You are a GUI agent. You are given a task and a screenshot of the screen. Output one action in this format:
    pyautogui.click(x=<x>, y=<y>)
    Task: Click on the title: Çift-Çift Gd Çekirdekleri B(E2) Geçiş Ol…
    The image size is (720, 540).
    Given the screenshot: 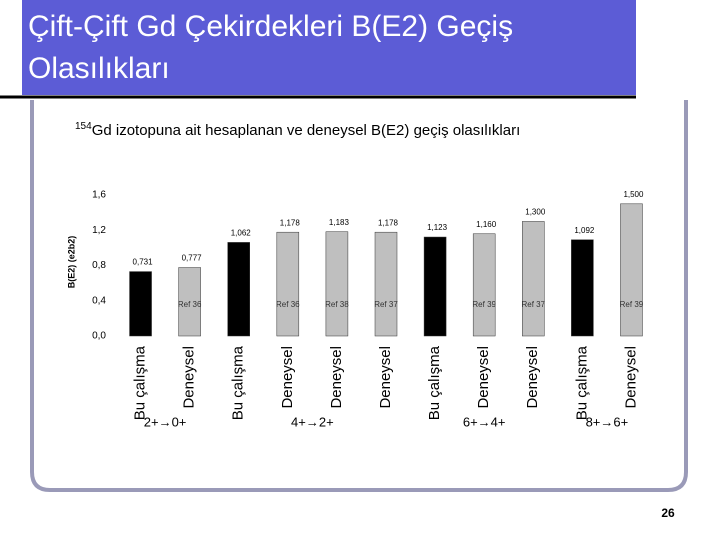 What is the action you would take?
    pyautogui.click(x=271, y=47)
    